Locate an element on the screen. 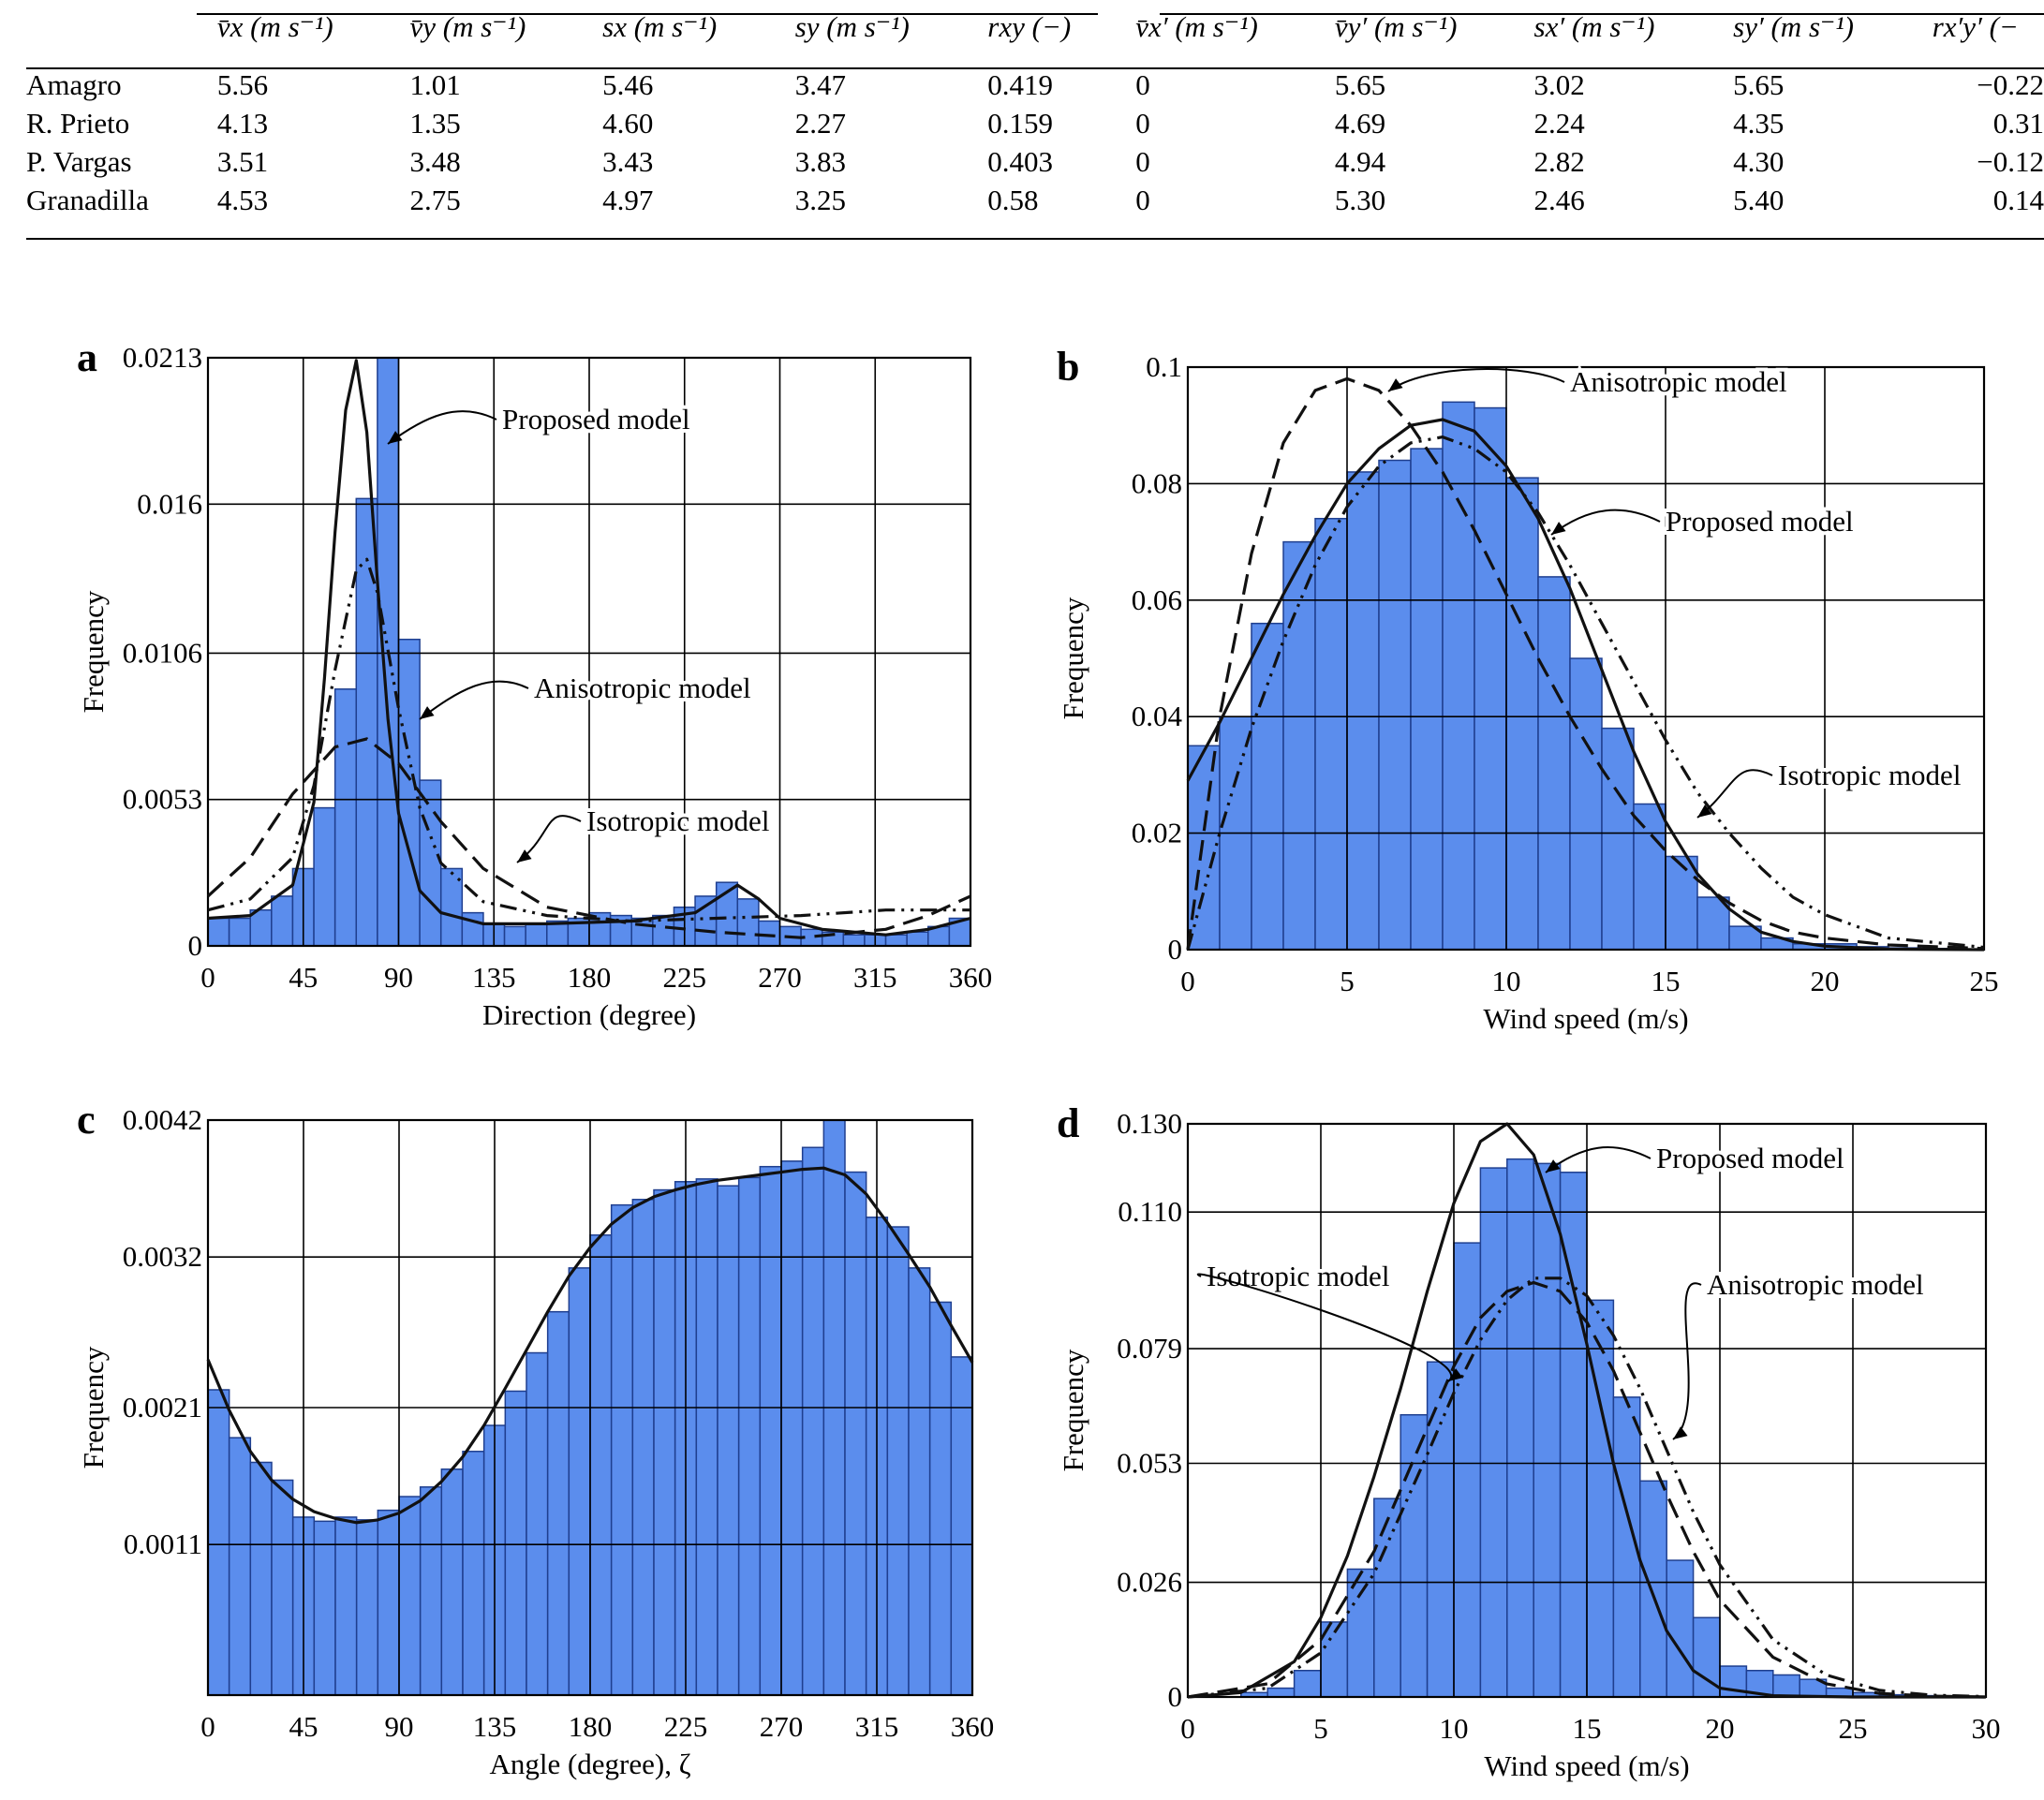  table-cell: −0.22 is located at coordinates (2011, 84).